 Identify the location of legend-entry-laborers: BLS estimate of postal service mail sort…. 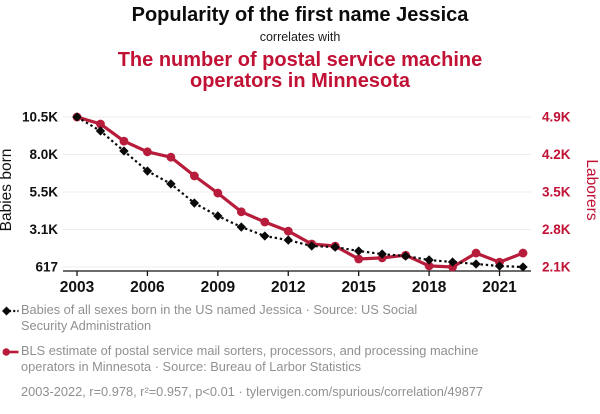
(301, 359).